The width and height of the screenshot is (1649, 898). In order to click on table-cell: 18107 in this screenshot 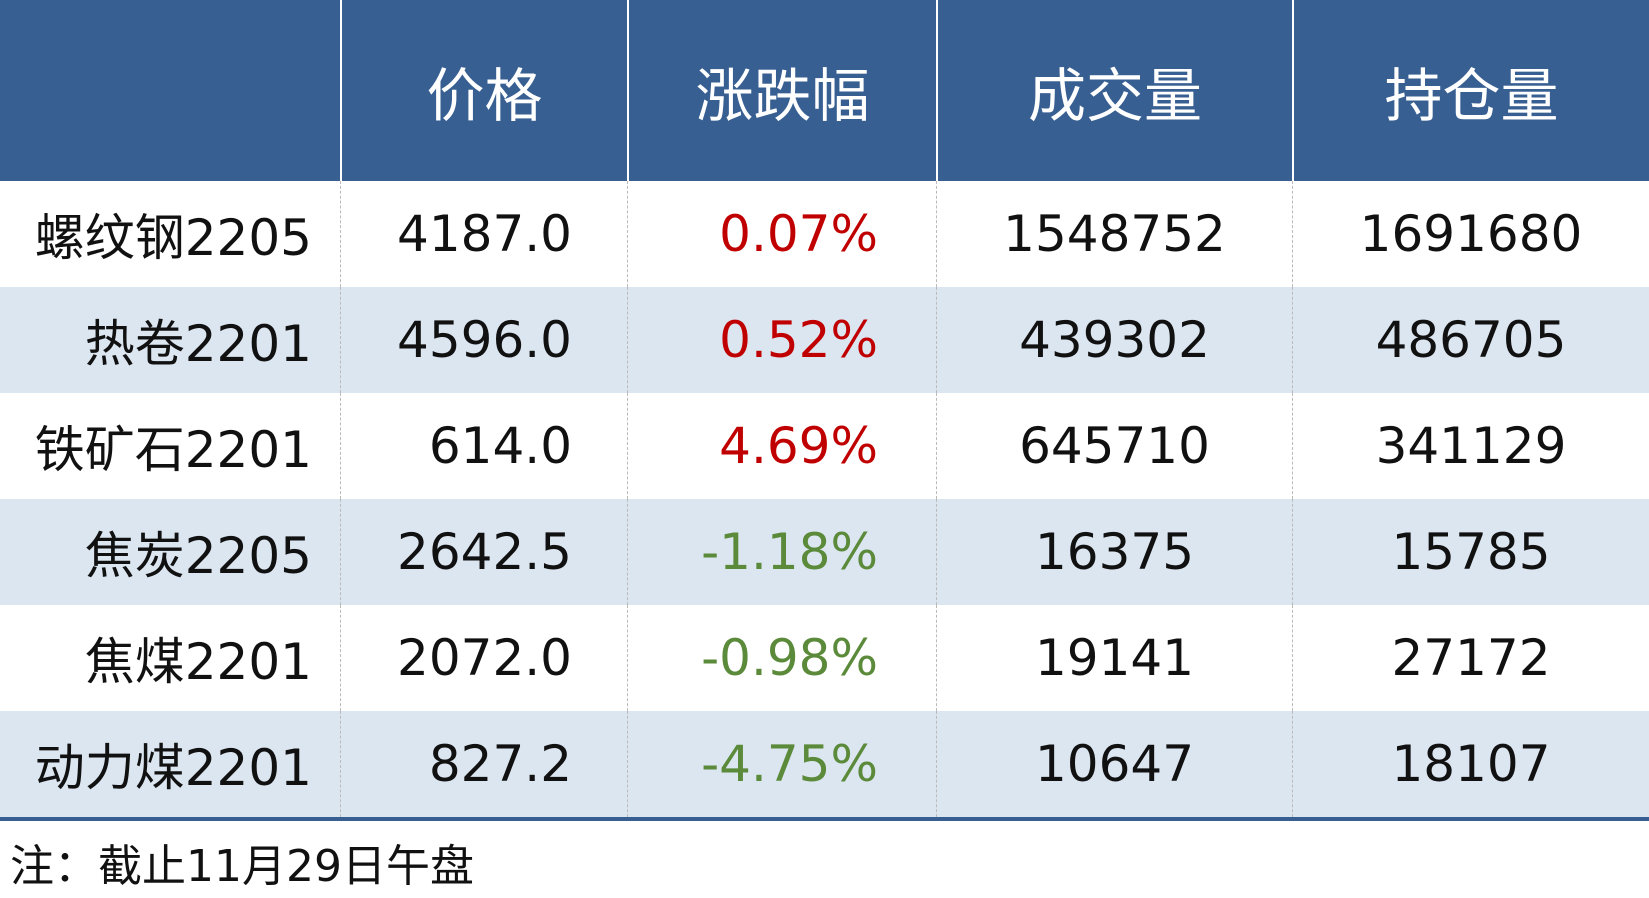, I will do `click(1470, 764)`.